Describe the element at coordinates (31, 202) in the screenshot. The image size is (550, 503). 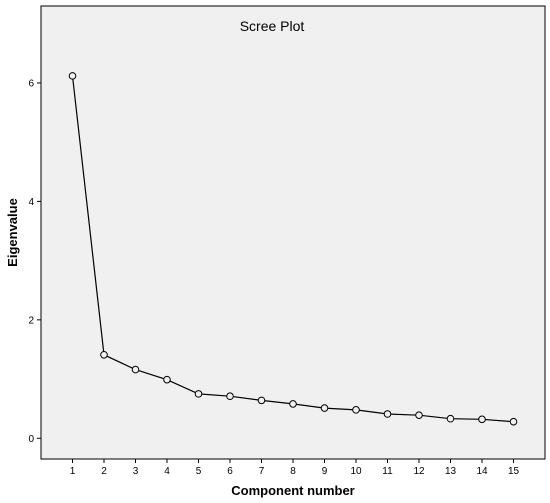
I see `y-tick-label: 4` at that location.